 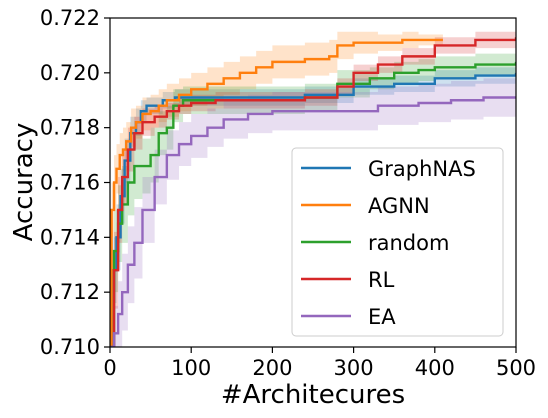 What do you see at coordinates (319, 363) in the screenshot?
I see `x-axis-ticks: 0 100 200 300 400 500` at bounding box center [319, 363].